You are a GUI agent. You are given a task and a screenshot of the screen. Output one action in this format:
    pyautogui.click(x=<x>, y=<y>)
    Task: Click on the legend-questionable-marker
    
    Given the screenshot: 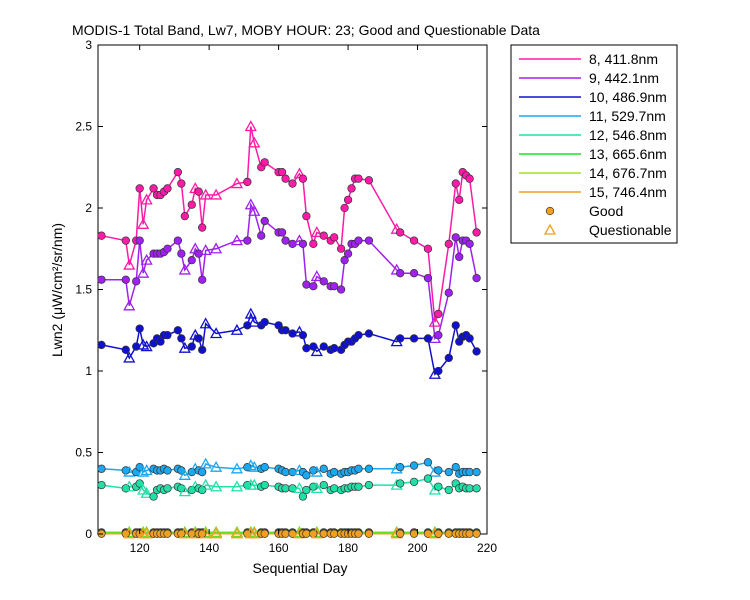 What is the action you would take?
    pyautogui.click(x=550, y=229)
    